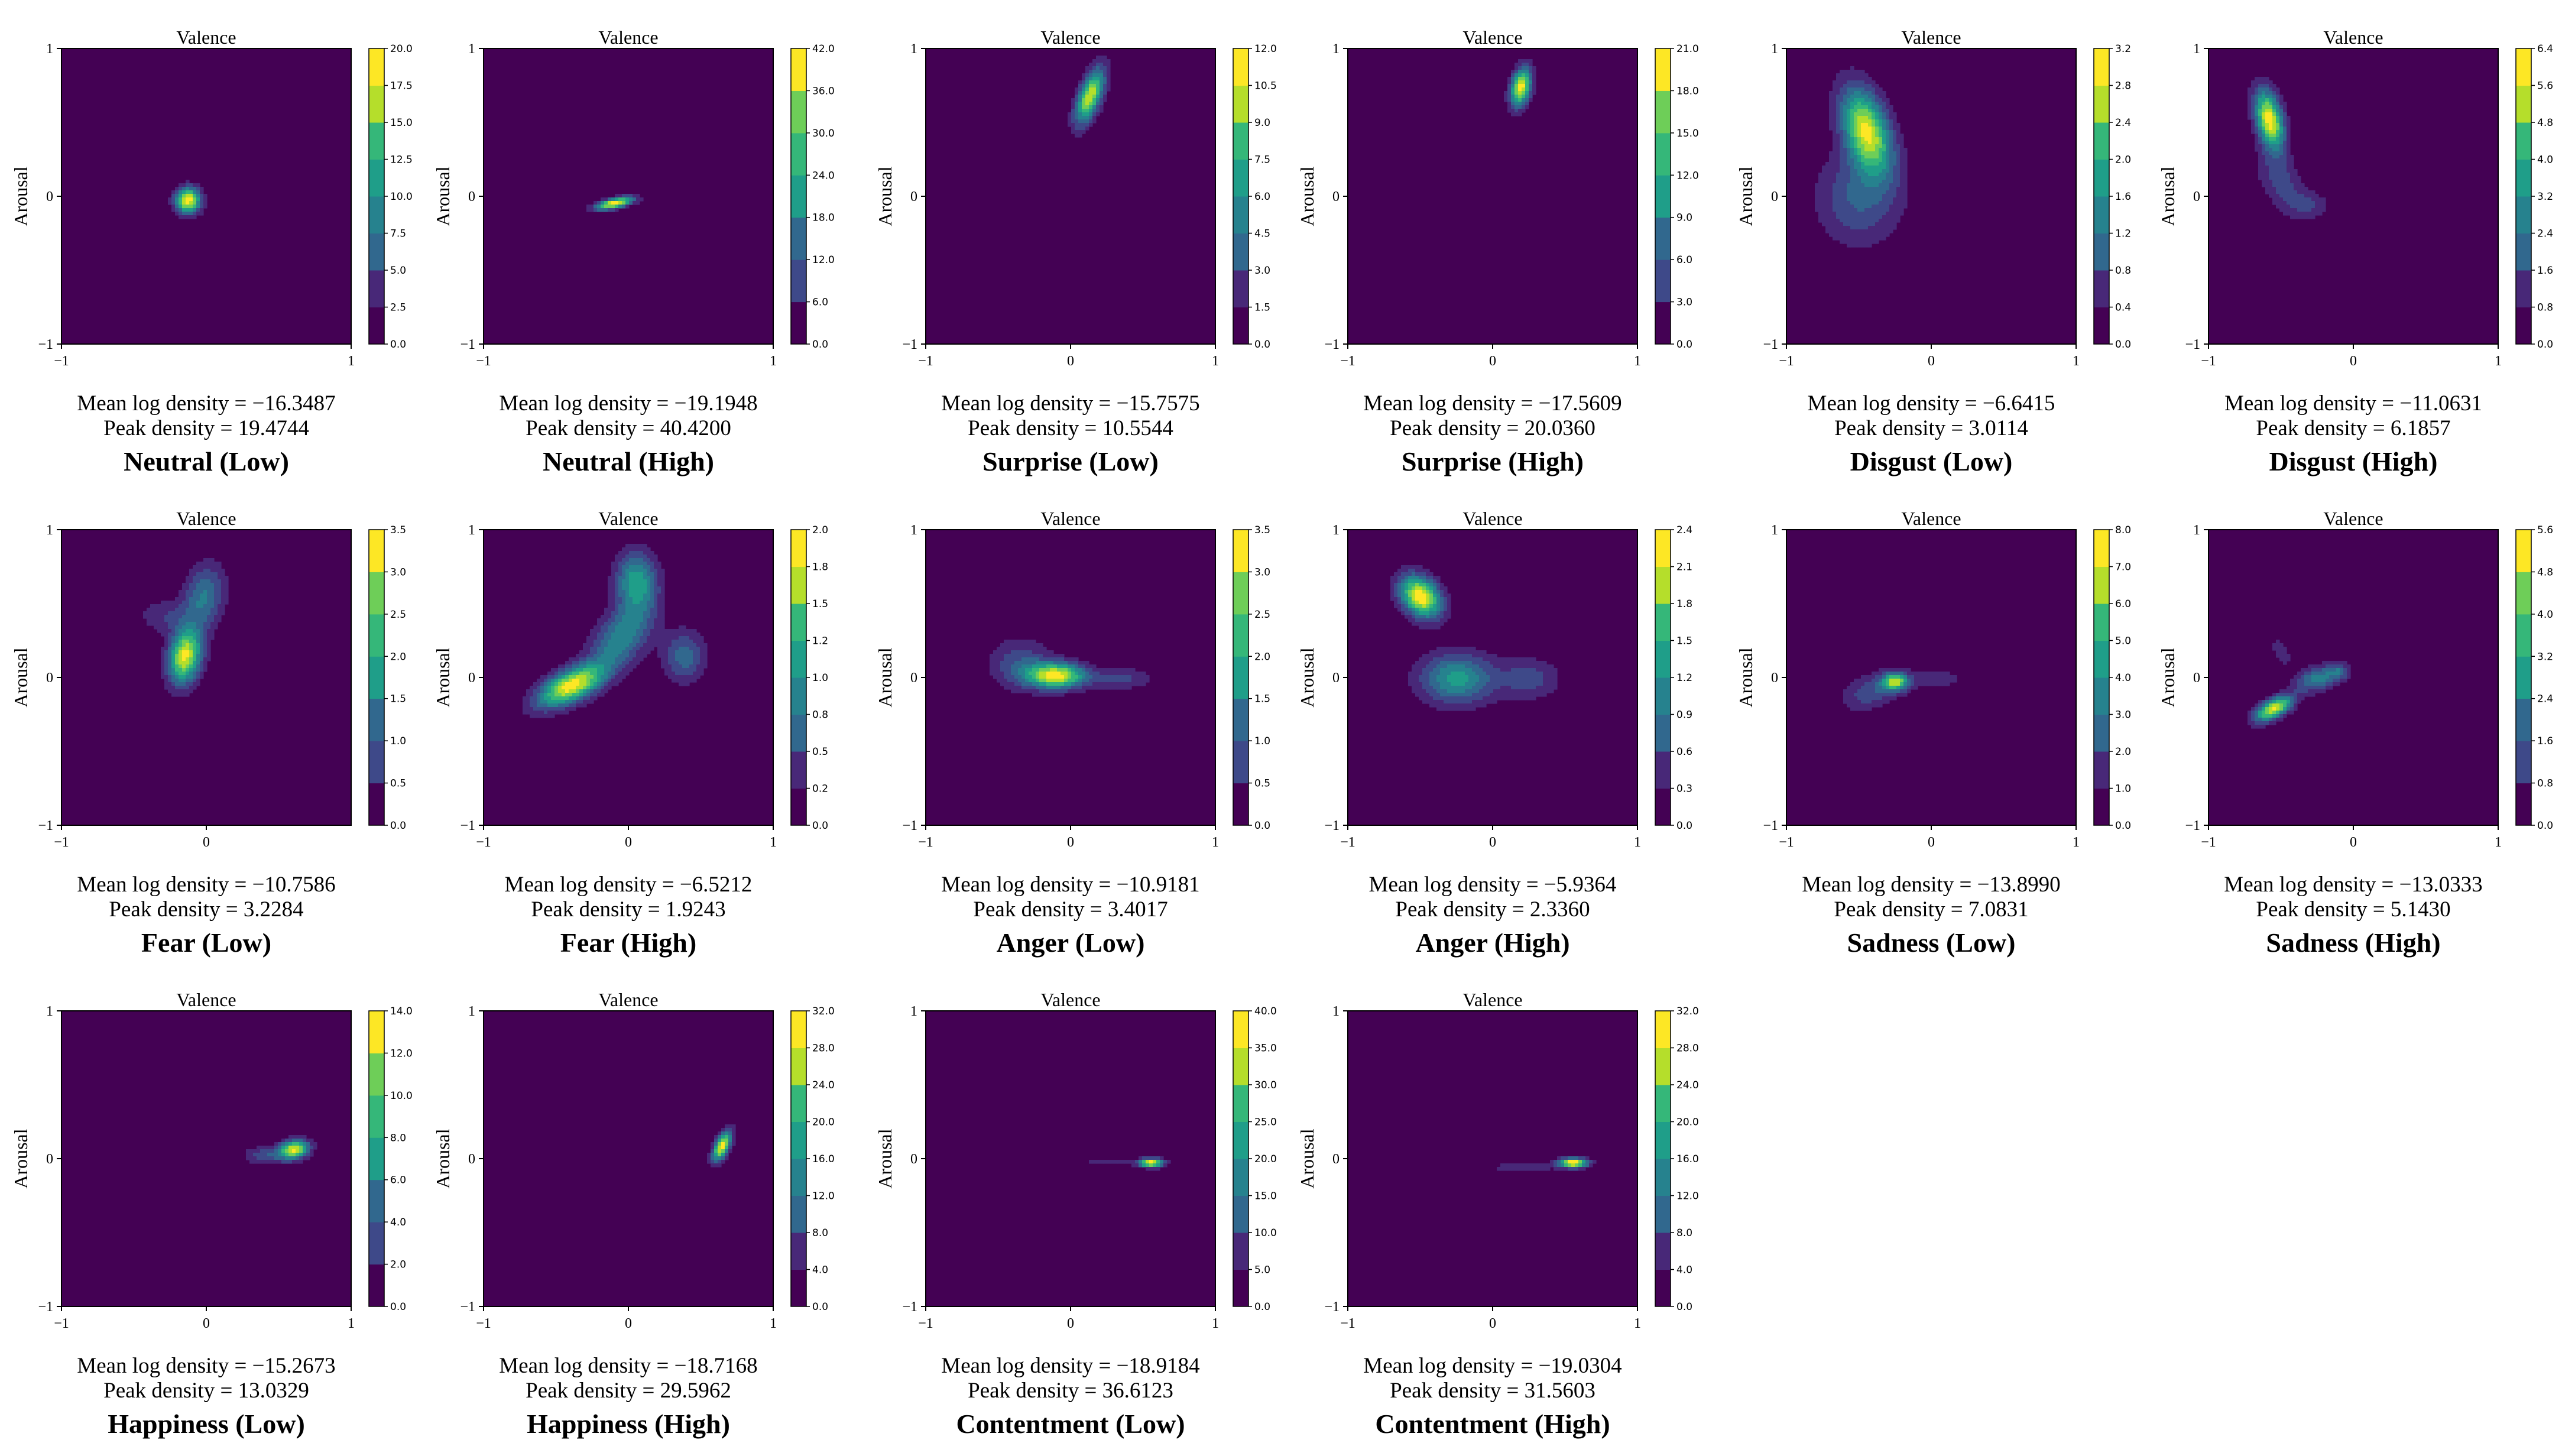 The image size is (2562, 1456). I want to click on colorbar-tick-label: 1.5, so click(398, 699).